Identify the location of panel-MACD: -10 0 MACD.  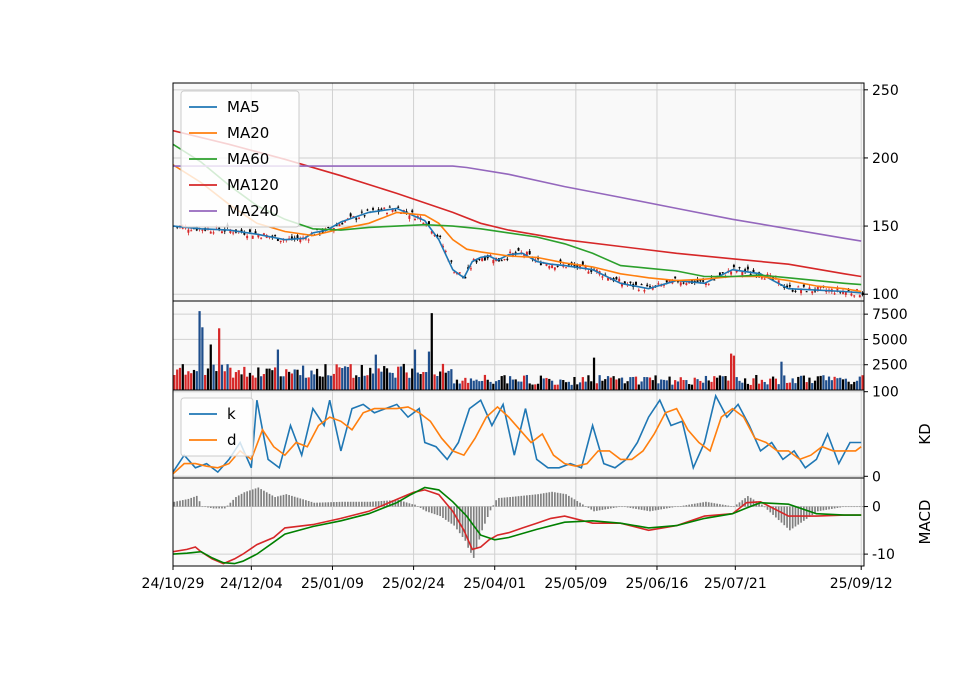
(553, 522).